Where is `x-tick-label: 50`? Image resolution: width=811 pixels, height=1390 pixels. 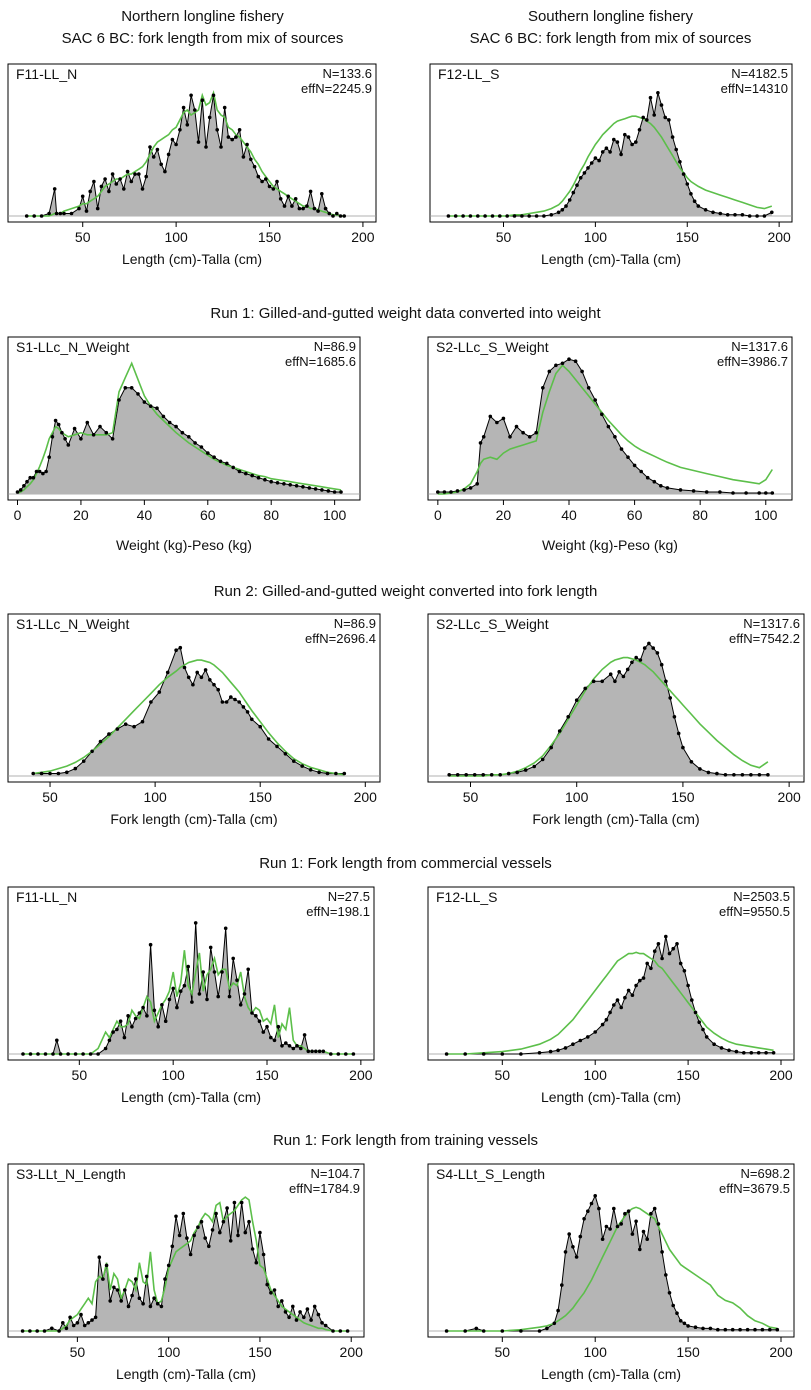
x-tick-label: 50 is located at coordinates (503, 1352).